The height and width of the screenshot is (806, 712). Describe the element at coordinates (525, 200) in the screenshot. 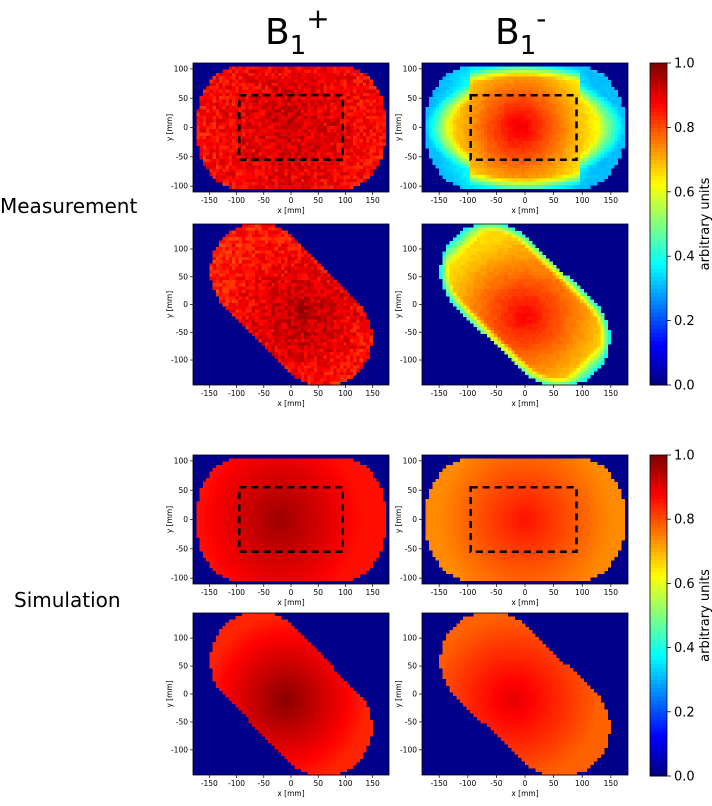

I see `x-tick-label: 0` at that location.